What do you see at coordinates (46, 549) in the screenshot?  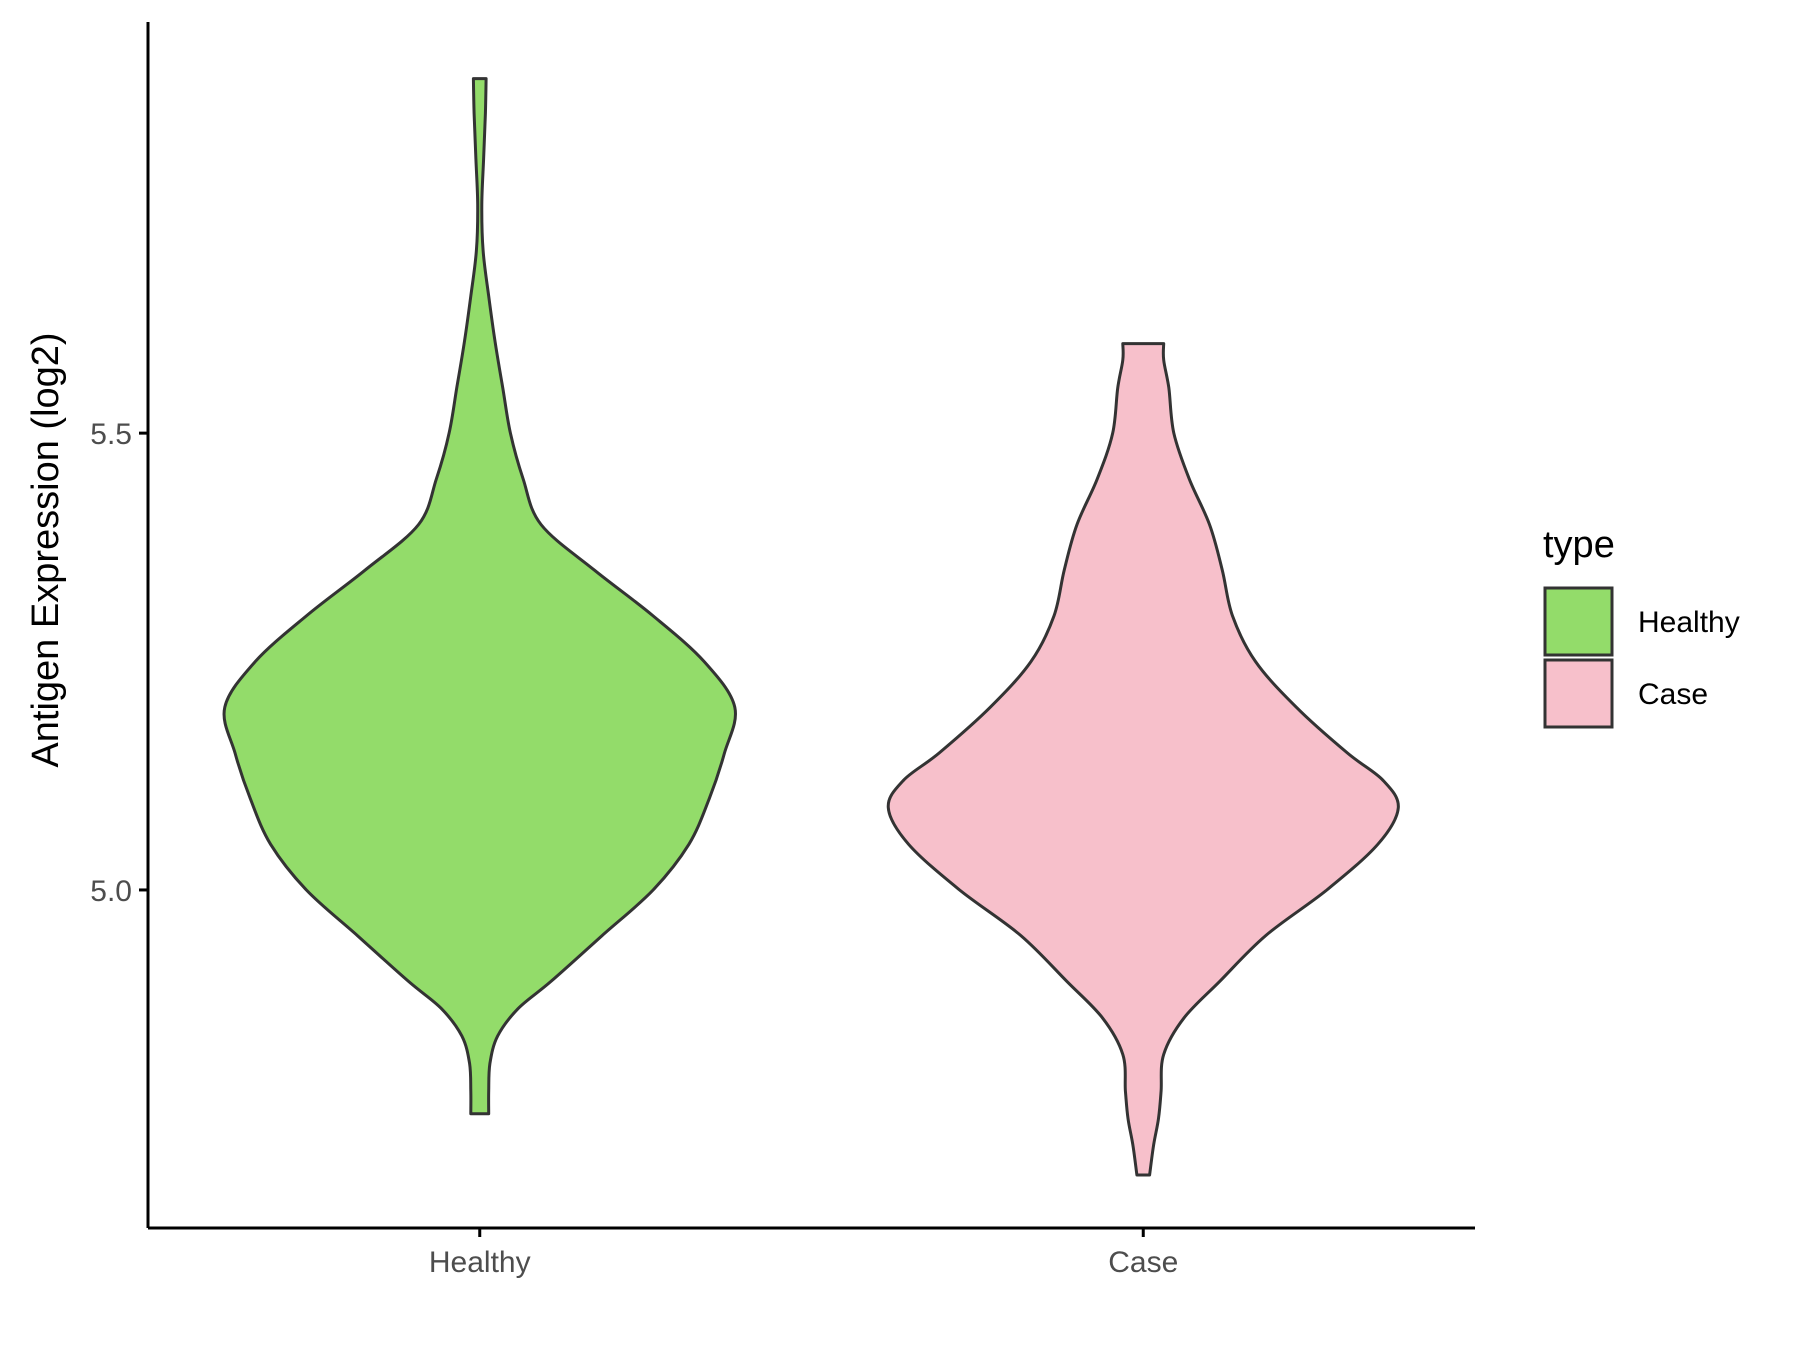 I see `y-axis-title: Antigen Expression (log2)` at bounding box center [46, 549].